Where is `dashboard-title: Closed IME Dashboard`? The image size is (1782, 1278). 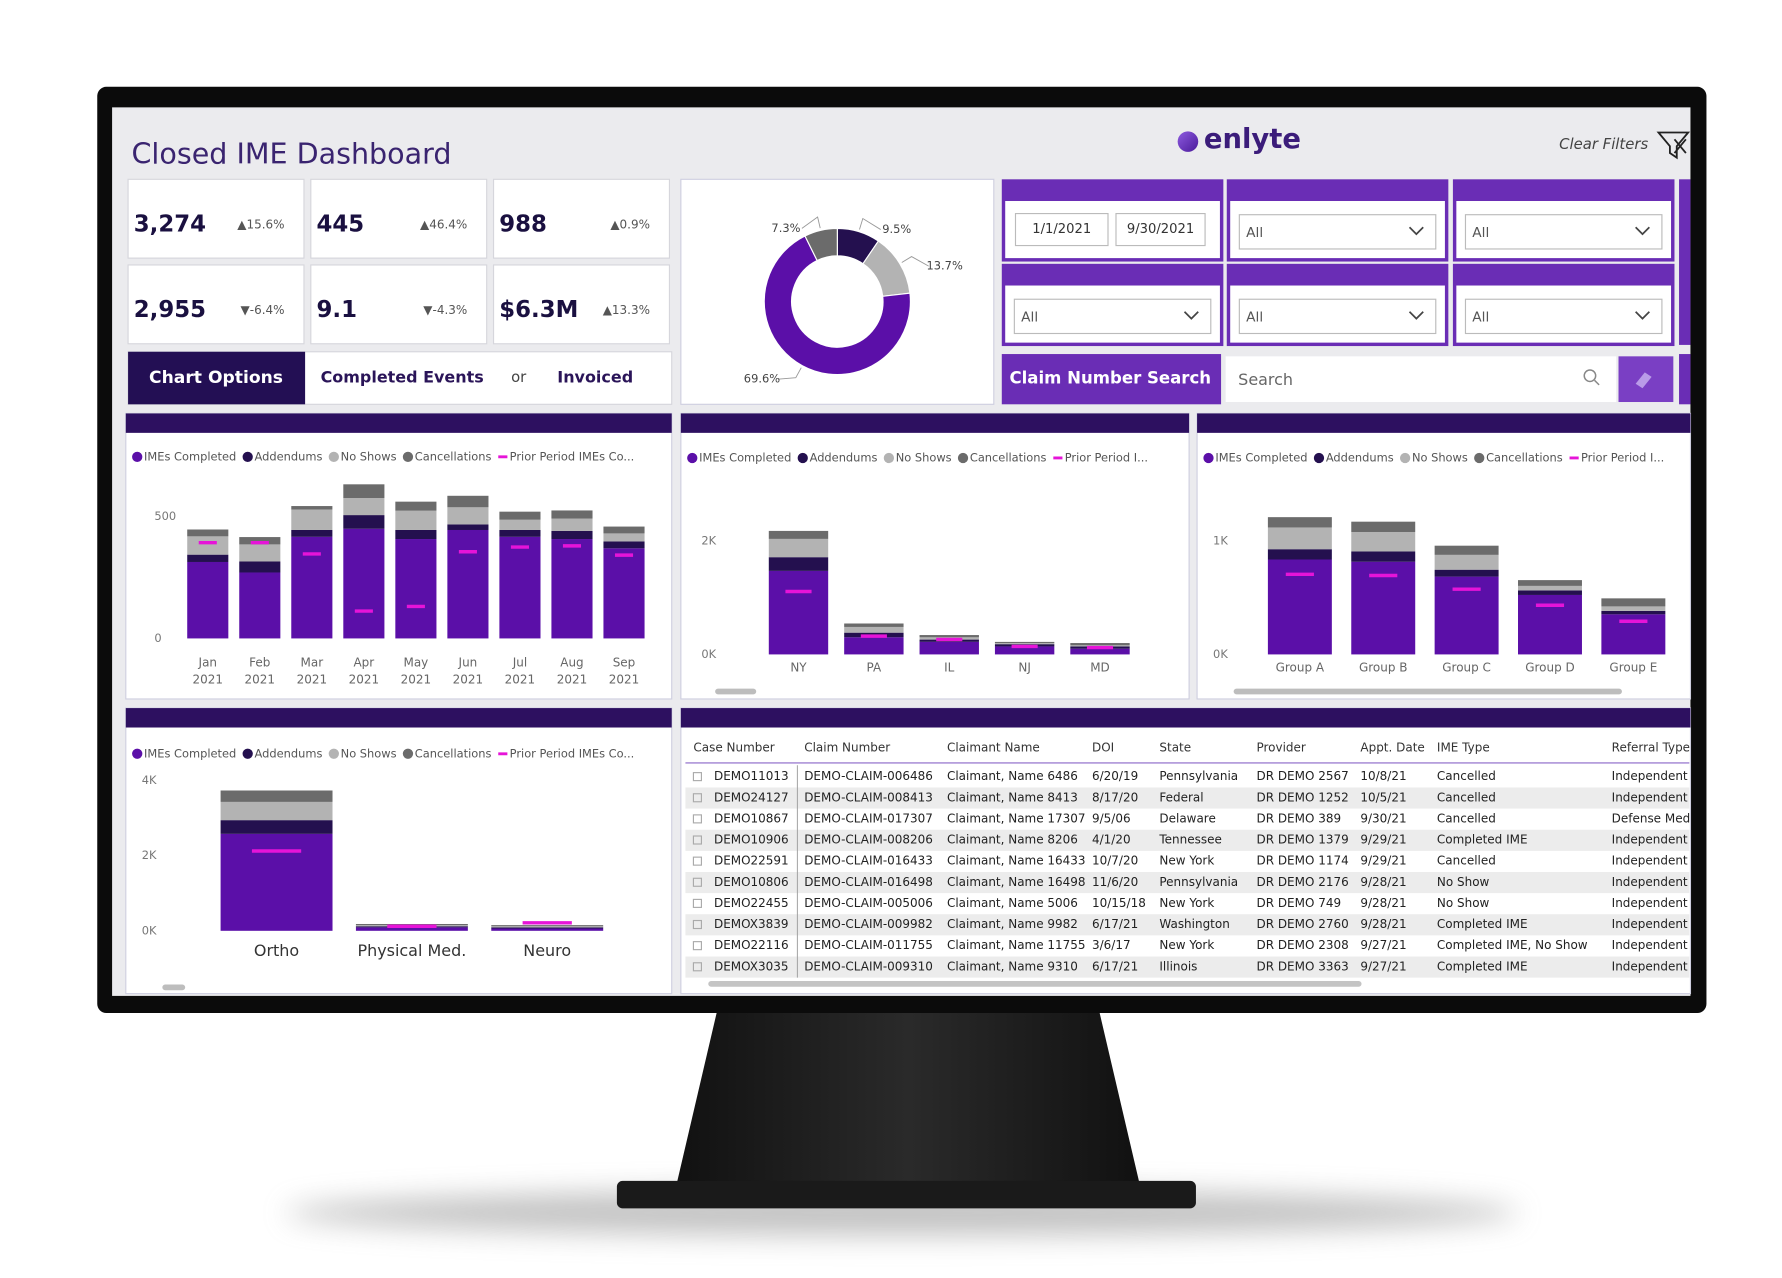 dashboard-title: Closed IME Dashboard is located at coordinates (292, 153).